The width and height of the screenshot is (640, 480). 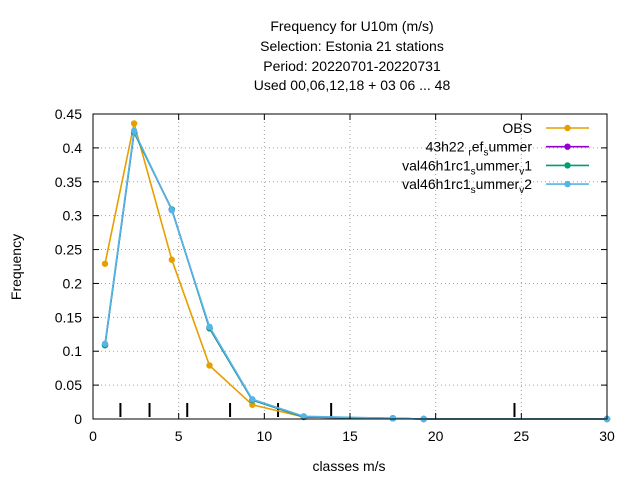 I want to click on legend-label: val46h1rc1summerv1, so click(x=467, y=167).